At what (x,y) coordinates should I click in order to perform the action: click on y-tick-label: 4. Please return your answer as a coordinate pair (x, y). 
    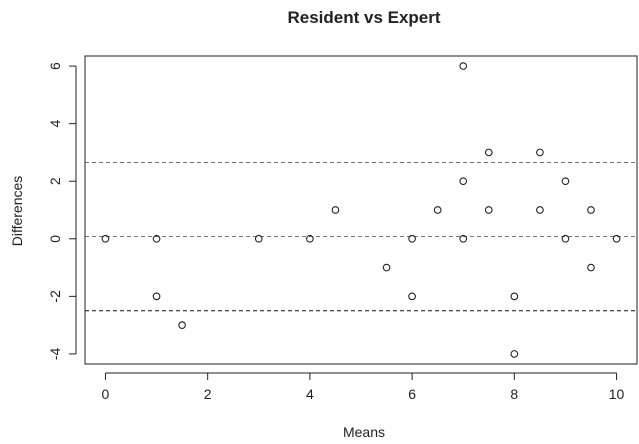
    Looking at the image, I should click on (55, 124).